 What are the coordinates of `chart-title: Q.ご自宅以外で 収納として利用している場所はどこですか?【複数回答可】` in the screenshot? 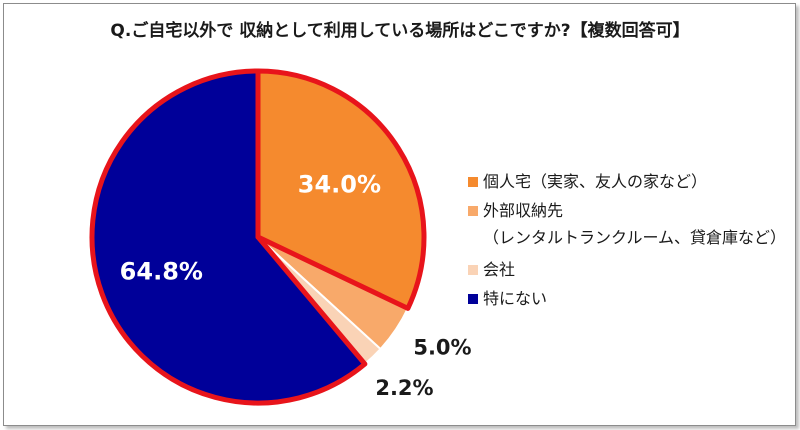 It's located at (400, 31).